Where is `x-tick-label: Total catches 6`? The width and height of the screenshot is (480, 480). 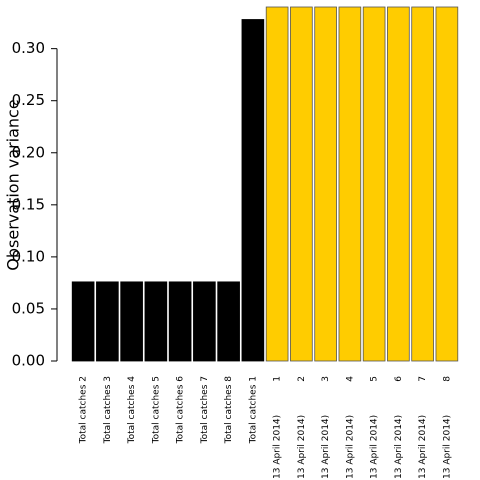
x-tick-label: Total catches 6 is located at coordinates (181, 410).